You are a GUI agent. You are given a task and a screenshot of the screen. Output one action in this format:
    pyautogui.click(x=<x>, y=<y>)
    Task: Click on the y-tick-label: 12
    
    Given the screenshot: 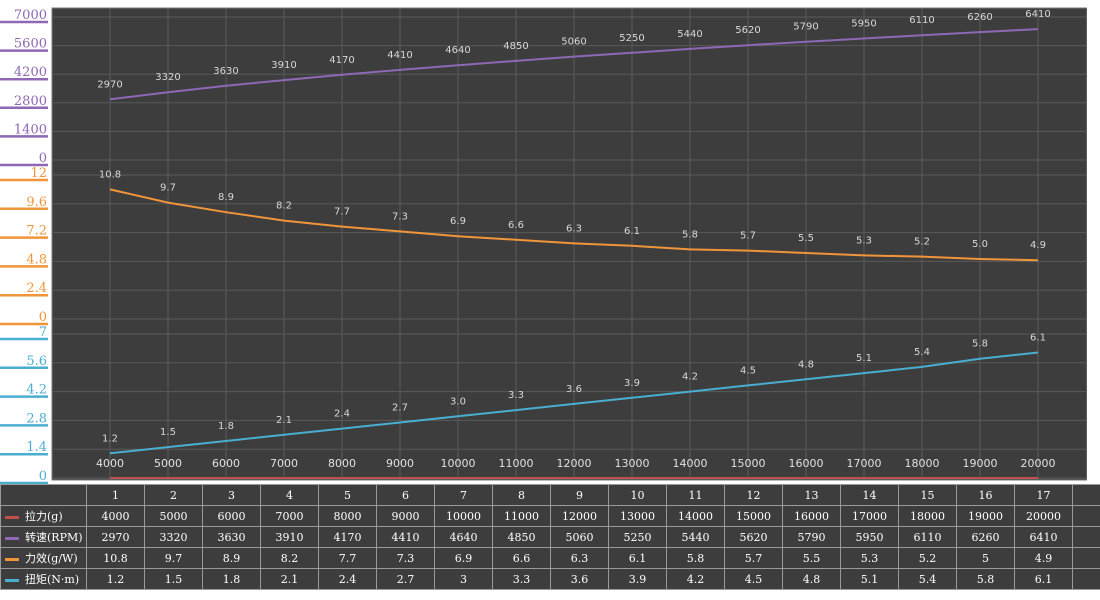 What is the action you would take?
    pyautogui.click(x=38, y=173)
    